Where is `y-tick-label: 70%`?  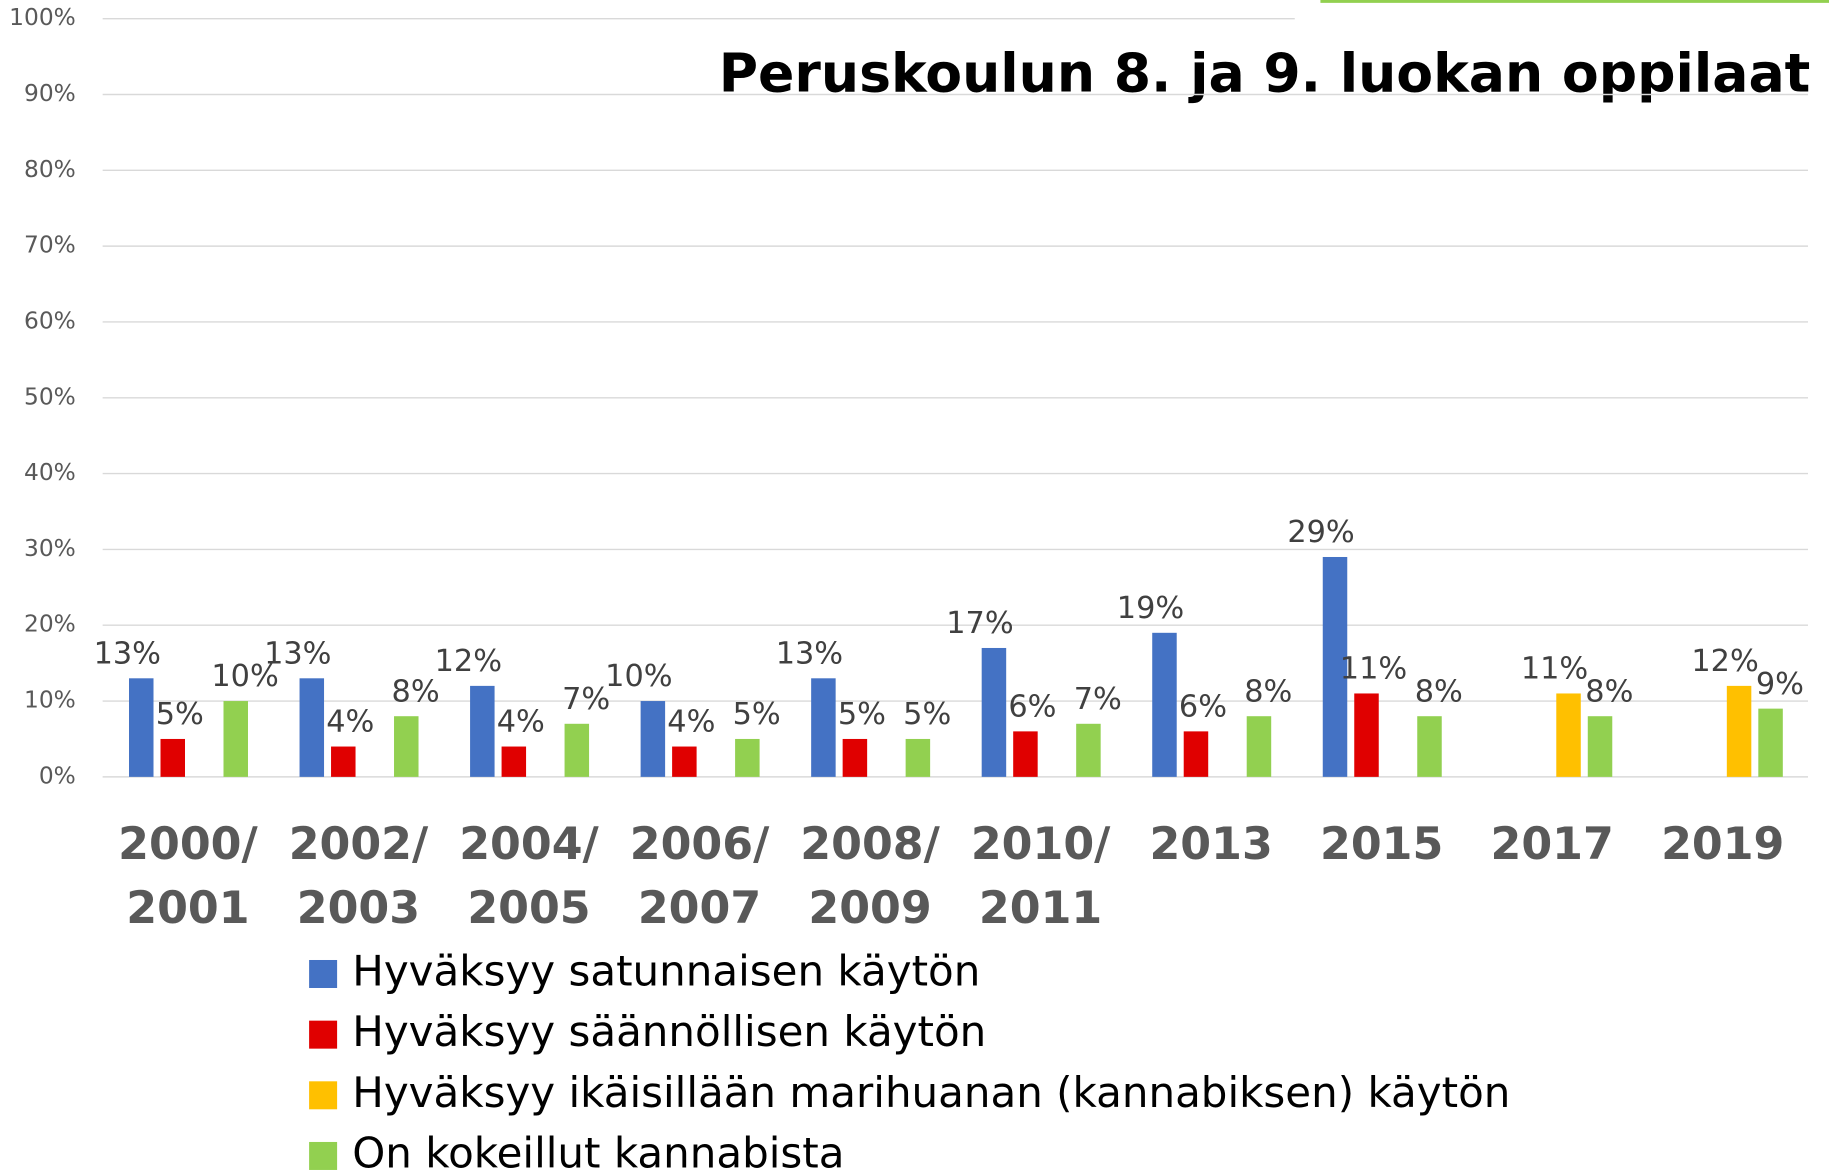
y-tick-label: 70% is located at coordinates (50, 245).